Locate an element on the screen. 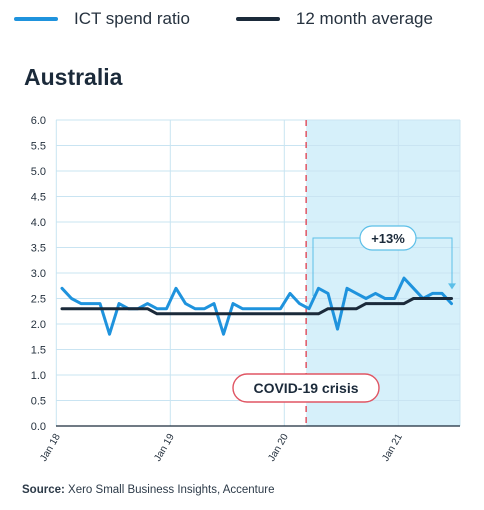 This screenshot has height=510, width=484. y-tick-label: 1.5 is located at coordinates (38, 351).